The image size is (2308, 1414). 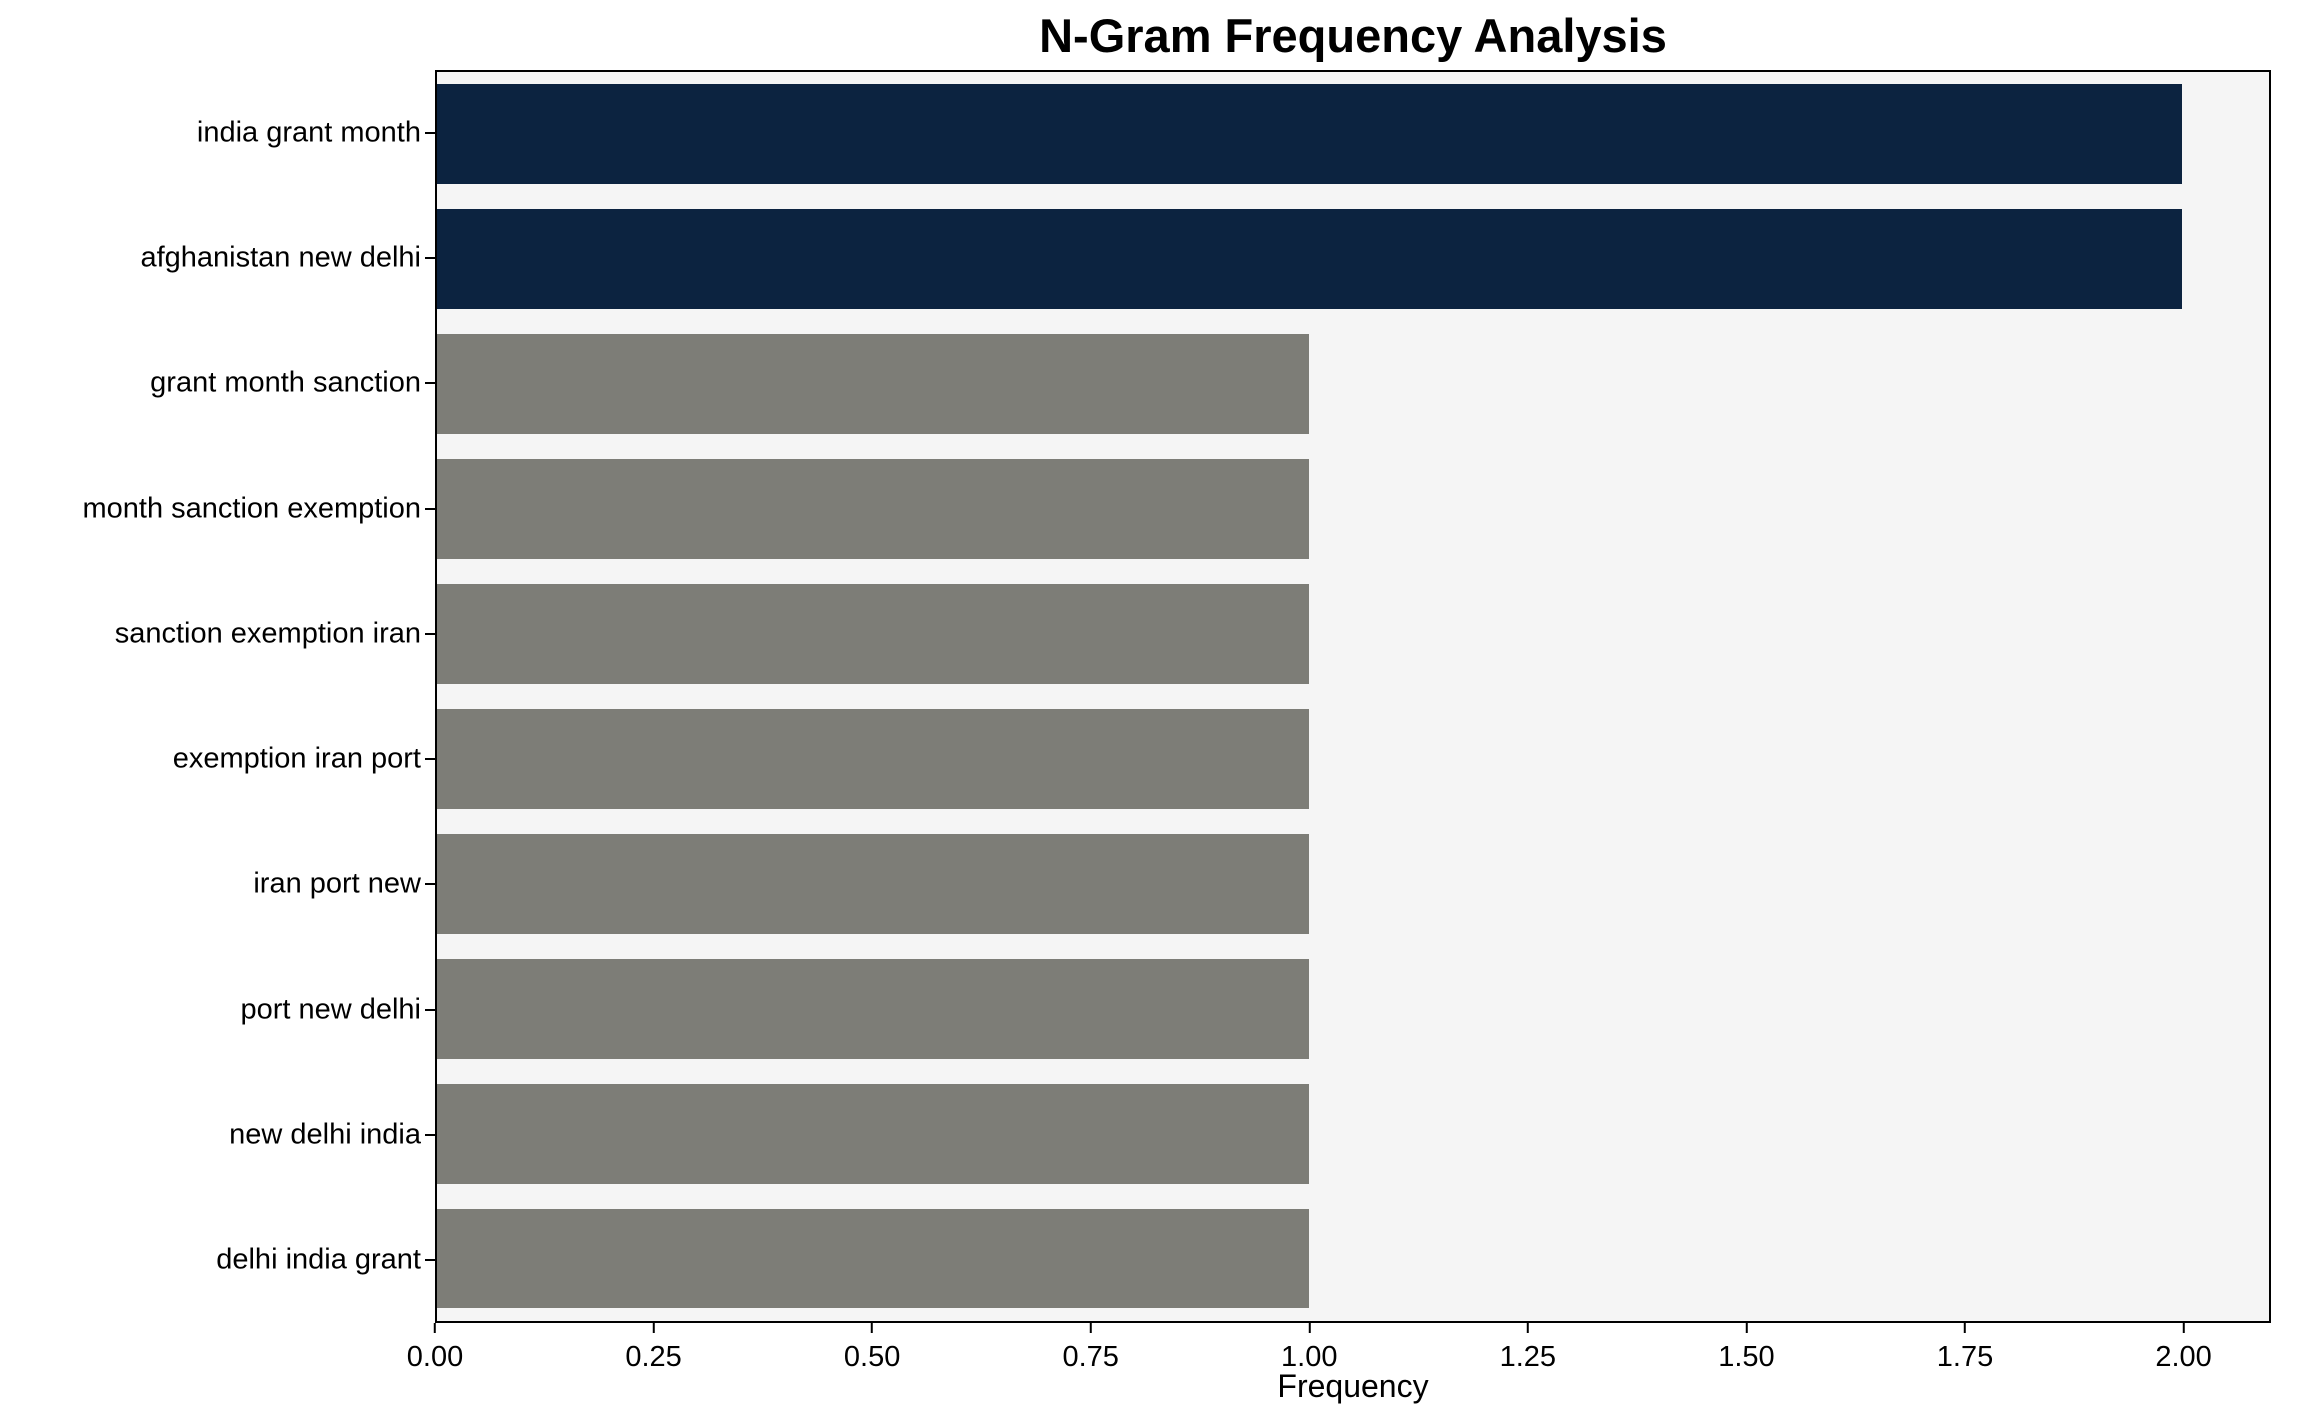 What do you see at coordinates (873, 634) in the screenshot?
I see `bar-sanction-exemption-iran` at bounding box center [873, 634].